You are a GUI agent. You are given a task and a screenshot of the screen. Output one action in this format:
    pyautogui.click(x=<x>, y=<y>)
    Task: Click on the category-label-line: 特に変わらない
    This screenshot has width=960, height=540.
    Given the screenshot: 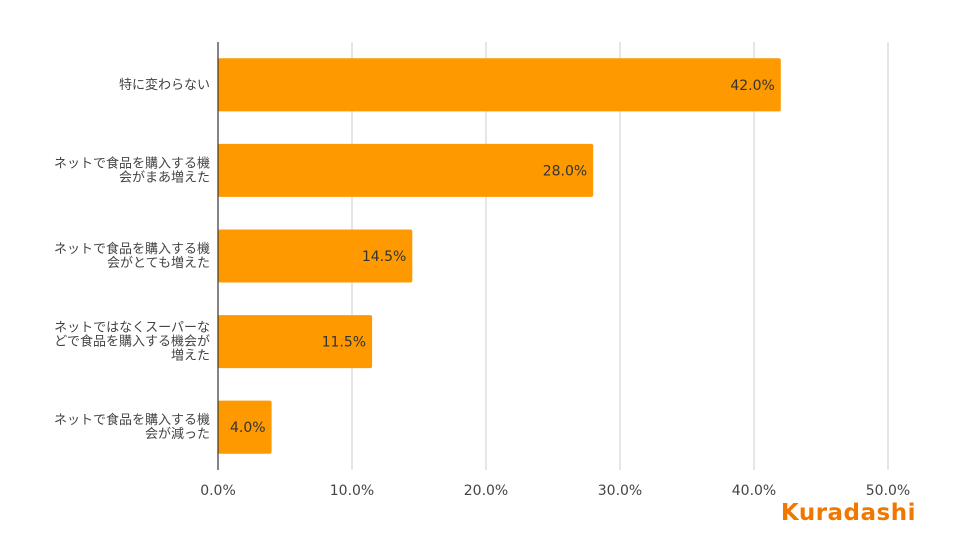 What is the action you would take?
    pyautogui.click(x=164, y=85)
    